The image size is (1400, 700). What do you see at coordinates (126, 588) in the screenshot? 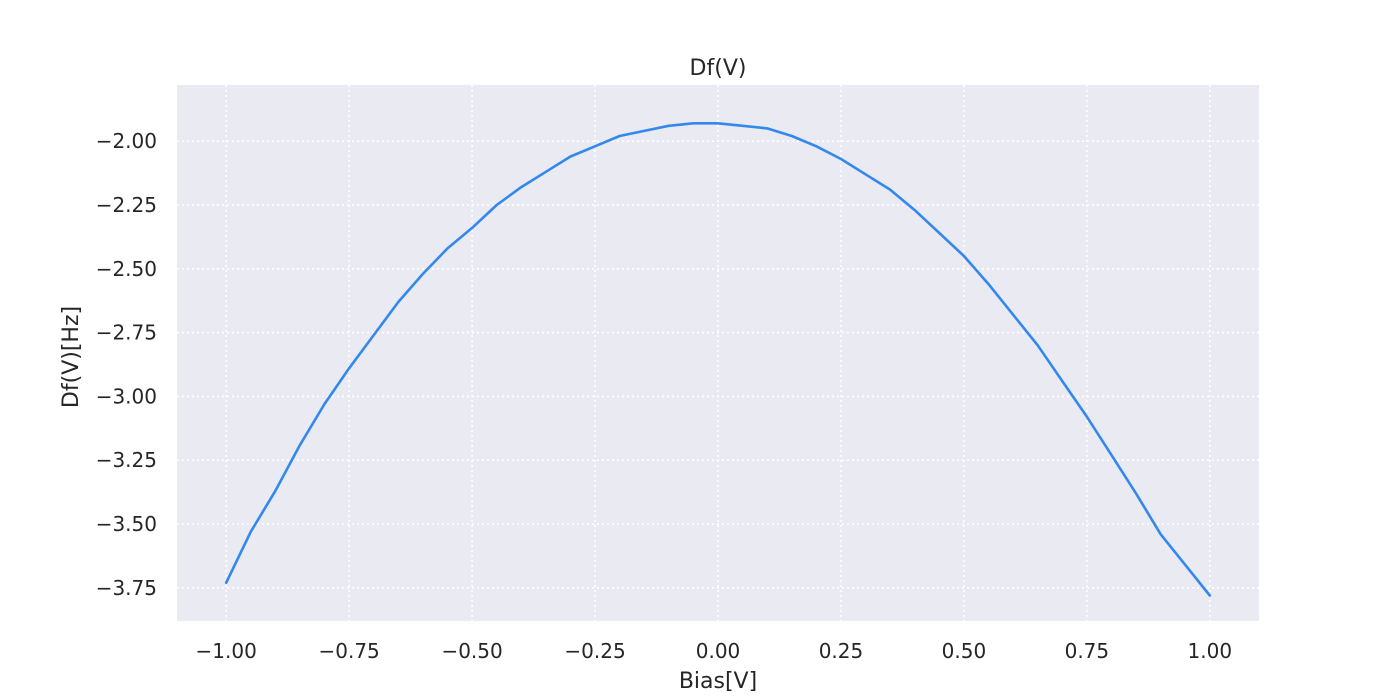
I see `y-tick-label: −3.75` at bounding box center [126, 588].